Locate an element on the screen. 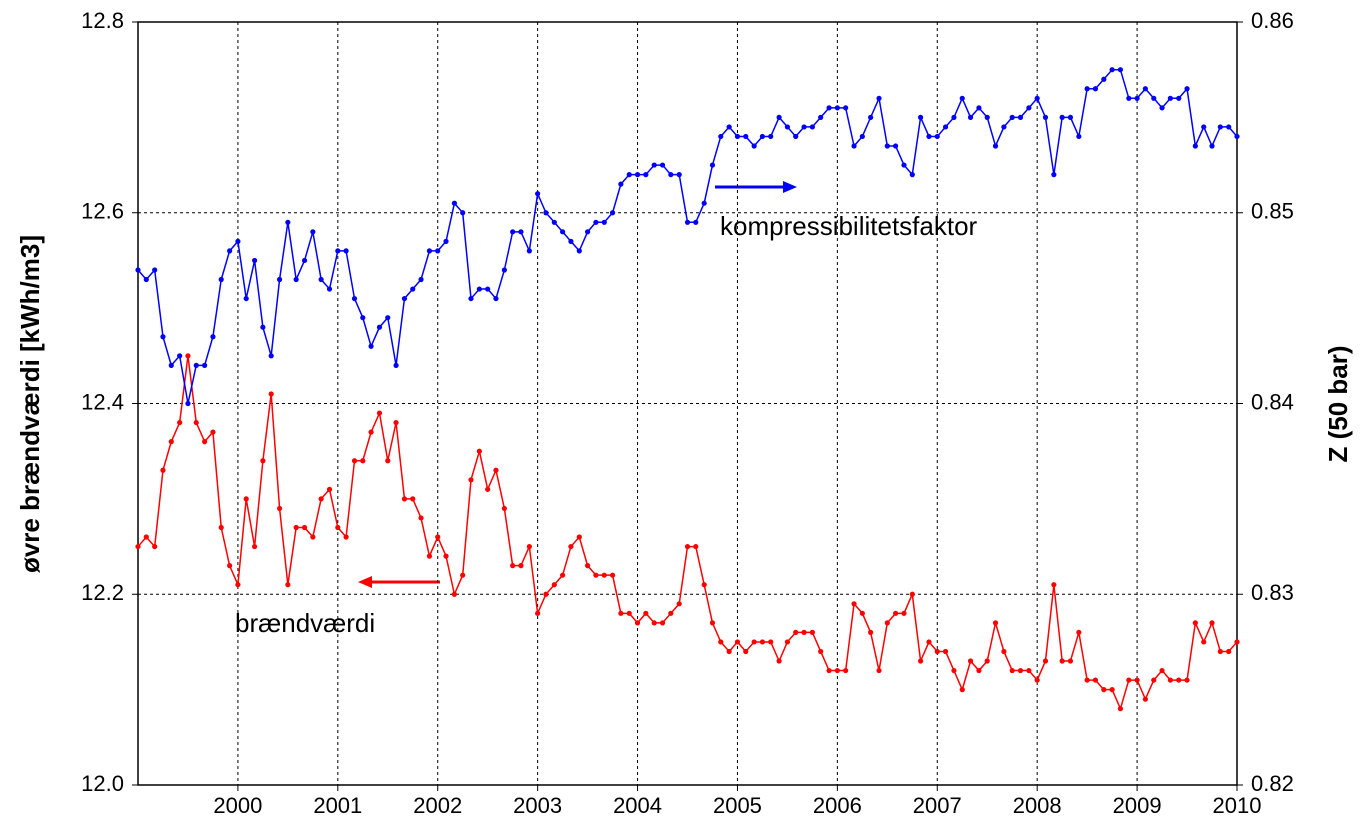  annotation: brændværdi is located at coordinates (305, 623).